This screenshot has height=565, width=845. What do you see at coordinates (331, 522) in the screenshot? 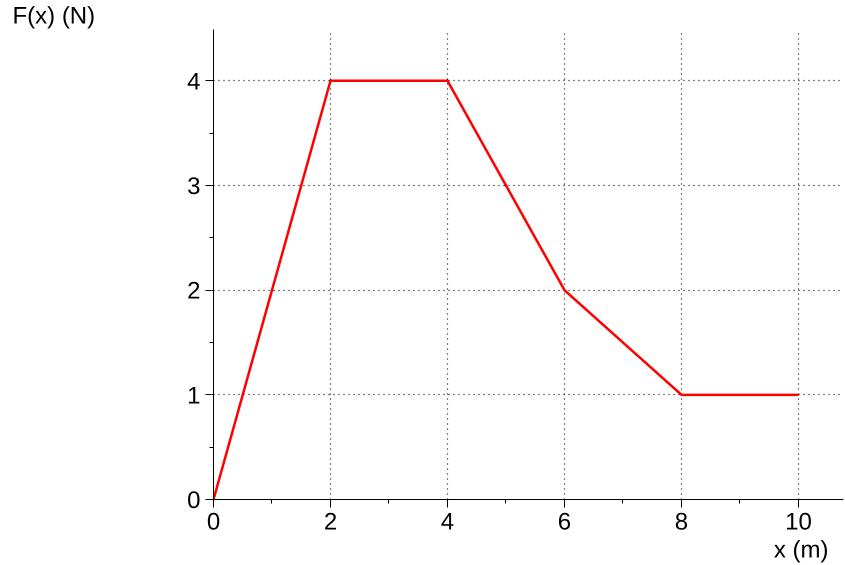
I see `x-tick-label: 2` at bounding box center [331, 522].